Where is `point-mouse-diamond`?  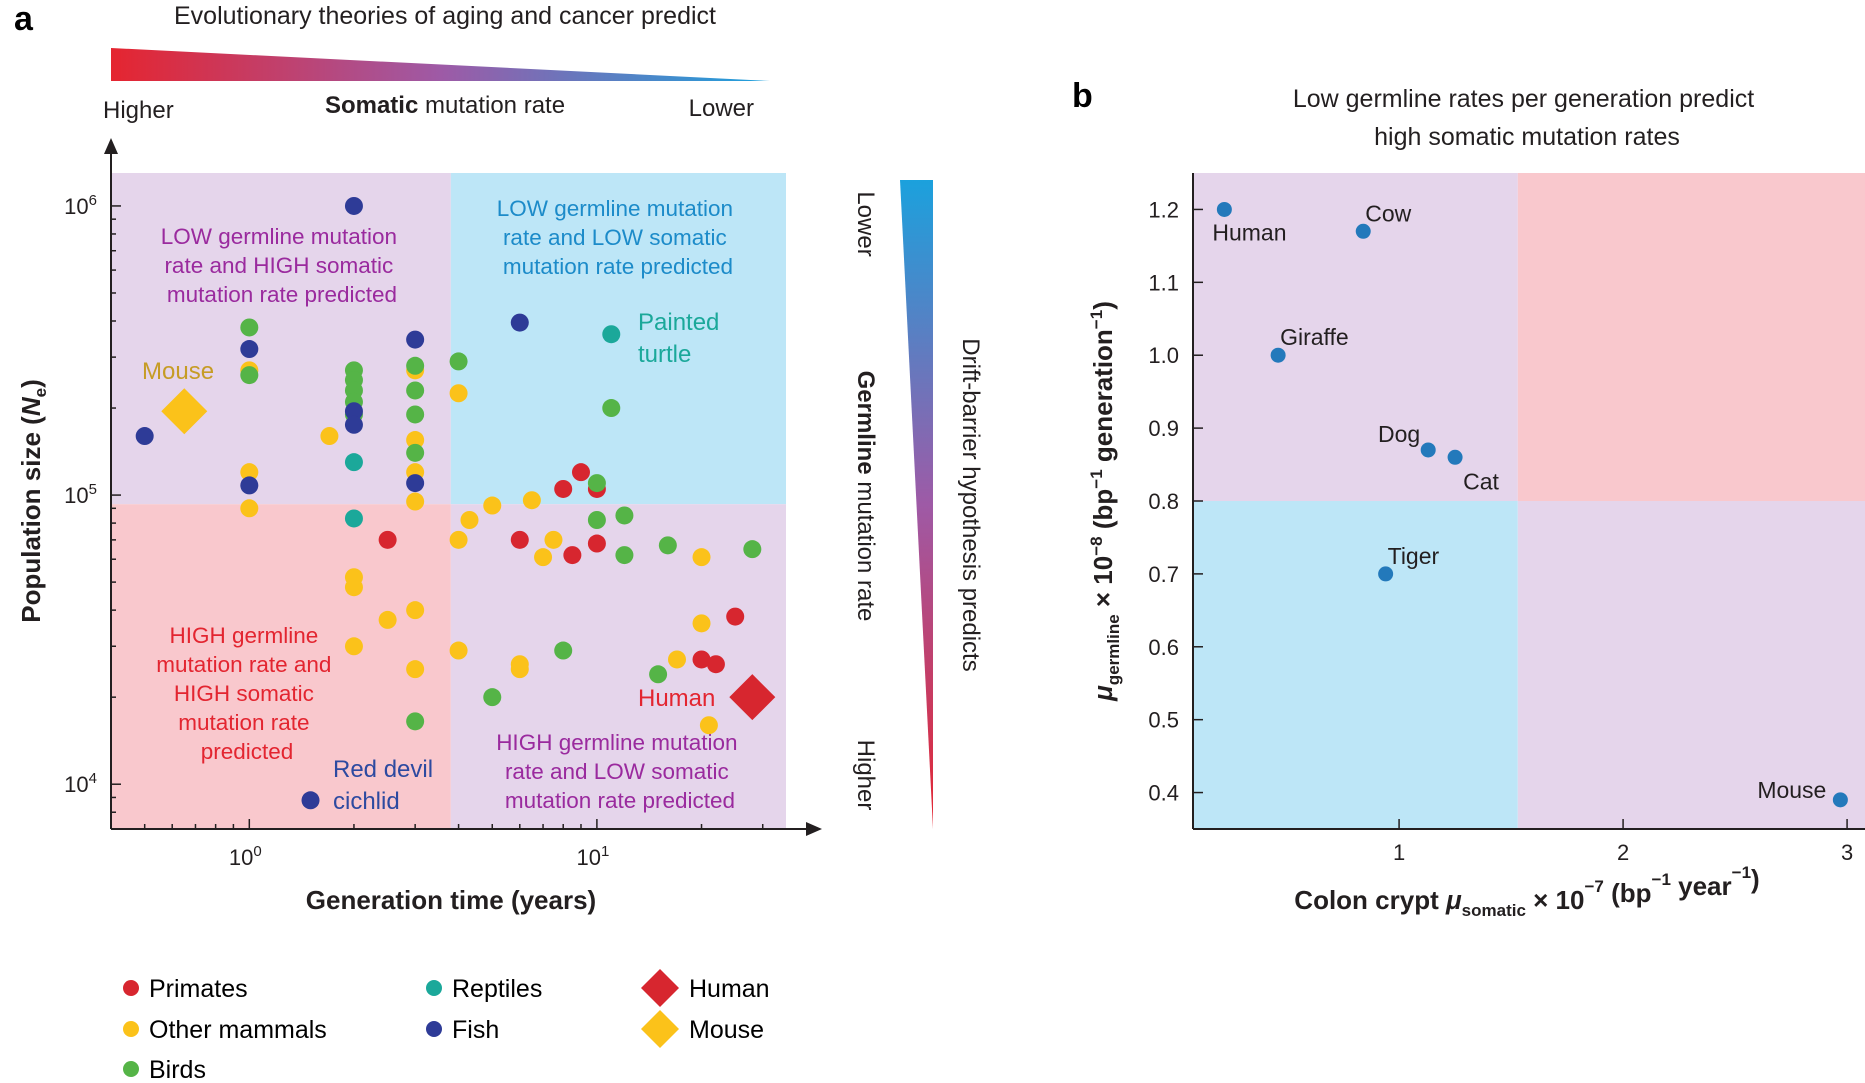 point-mouse-diamond is located at coordinates (184, 411).